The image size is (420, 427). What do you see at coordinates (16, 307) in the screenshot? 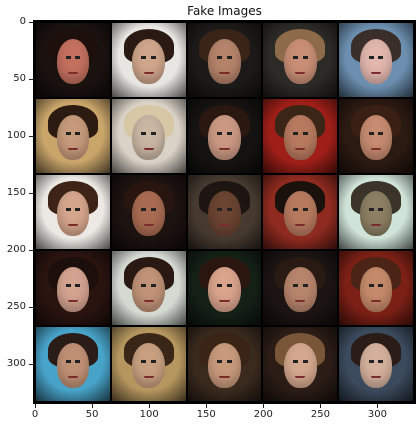
I see `y-tick-label: 250` at bounding box center [16, 307].